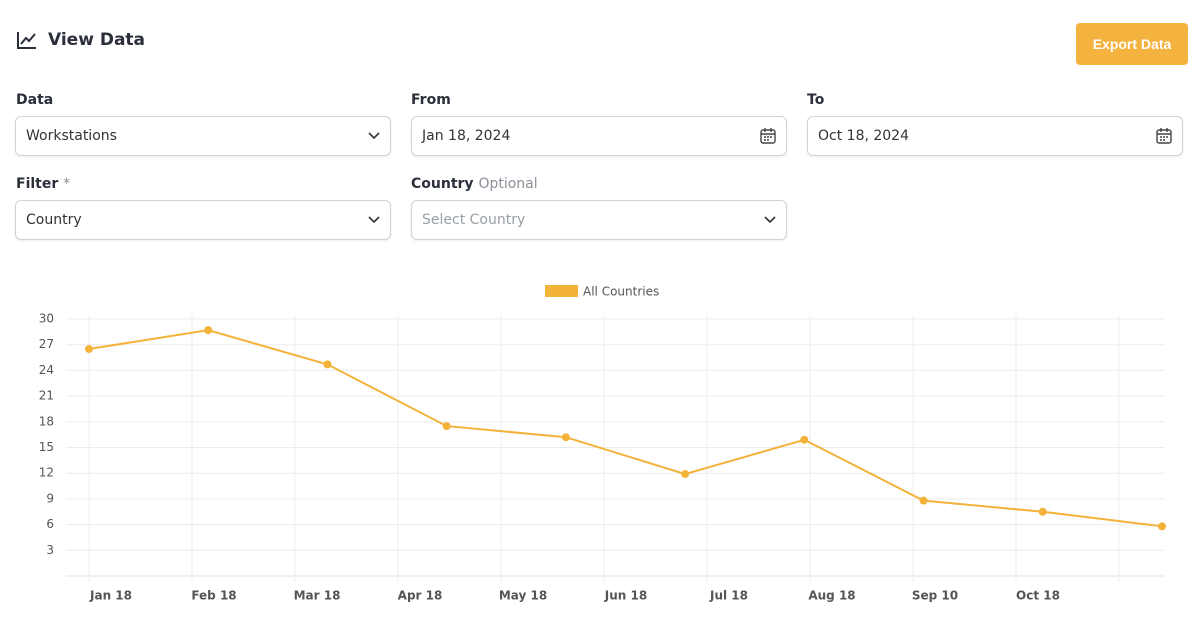 The image size is (1200, 627). Describe the element at coordinates (26, 40) in the screenshot. I see `chart-icon` at that location.